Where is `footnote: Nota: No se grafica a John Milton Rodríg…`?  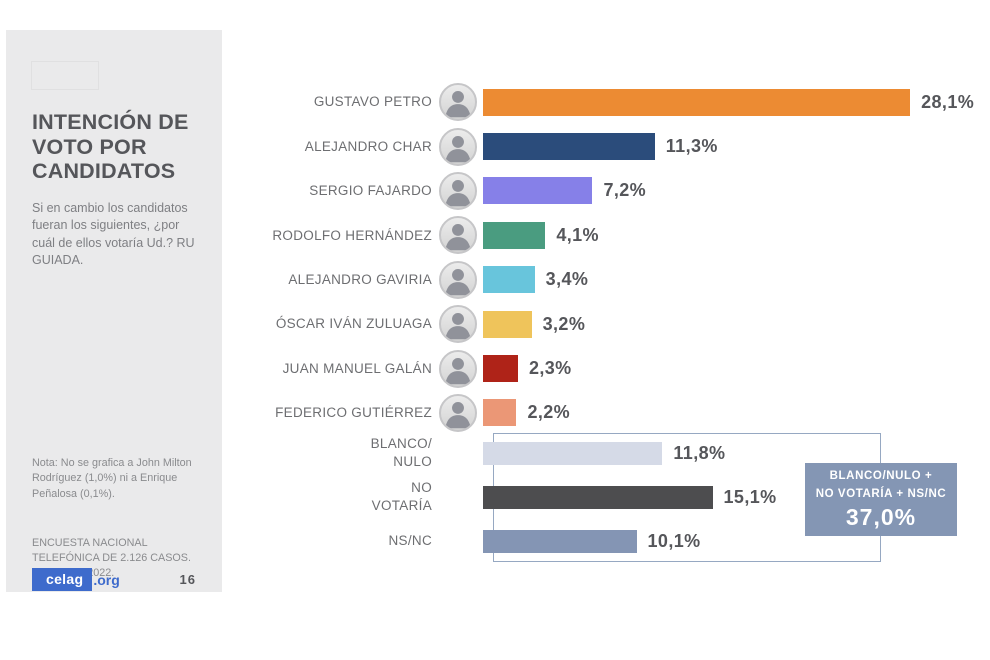
footnote: Nota: No se grafica a John Milton Rodríg… is located at coordinates (112, 478).